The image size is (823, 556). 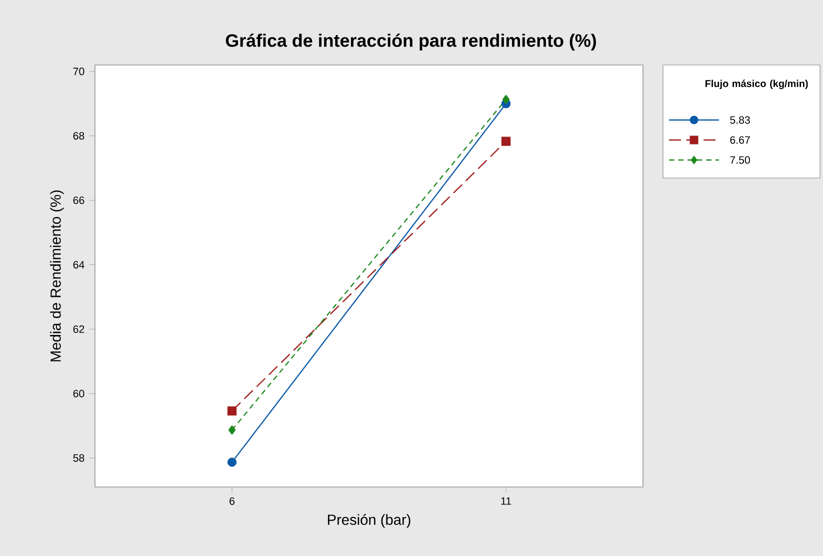 What do you see at coordinates (78, 200) in the screenshot?
I see `y-tick-label: 66` at bounding box center [78, 200].